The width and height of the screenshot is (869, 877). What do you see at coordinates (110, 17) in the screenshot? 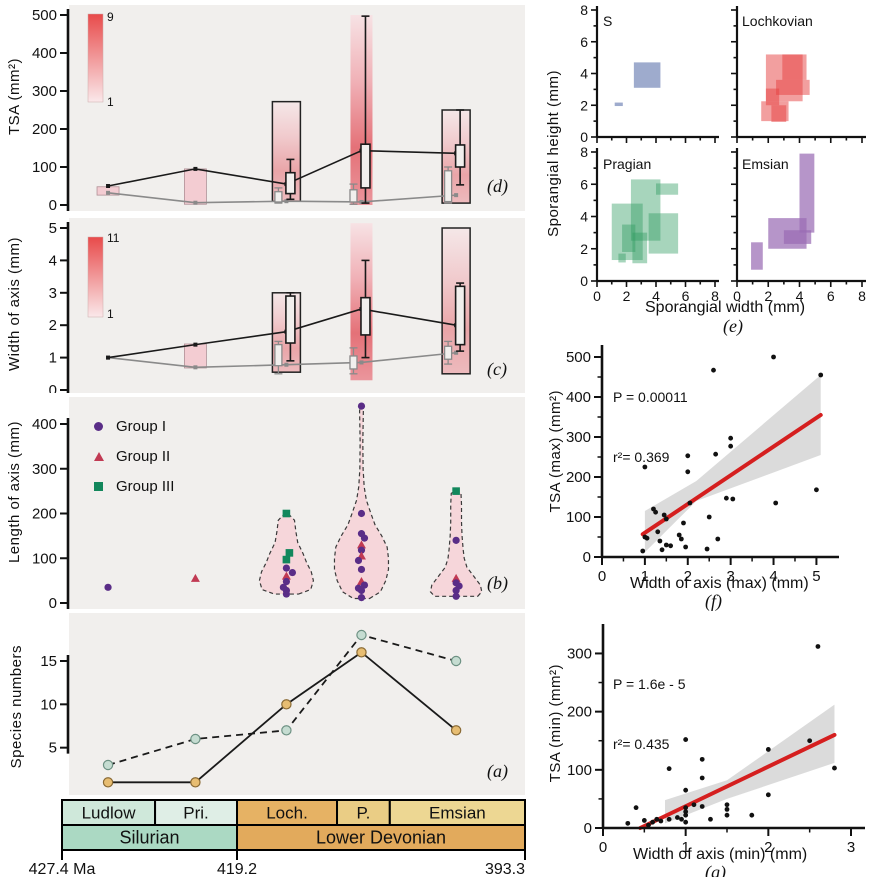
I see `colorbar-max-label: 9` at bounding box center [110, 17].